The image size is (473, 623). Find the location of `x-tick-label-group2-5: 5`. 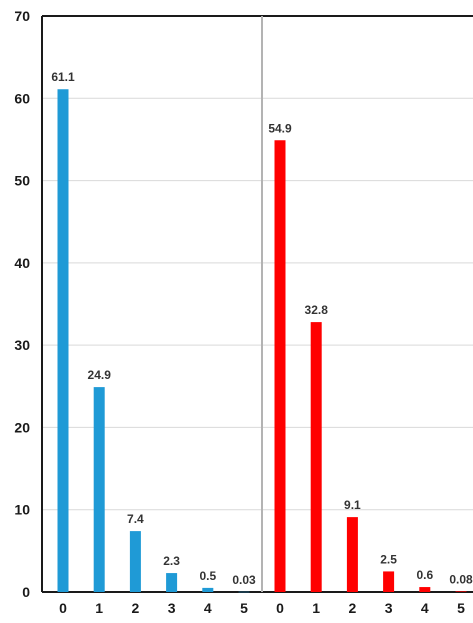

x-tick-label-group2-5: 5 is located at coordinates (461, 608).